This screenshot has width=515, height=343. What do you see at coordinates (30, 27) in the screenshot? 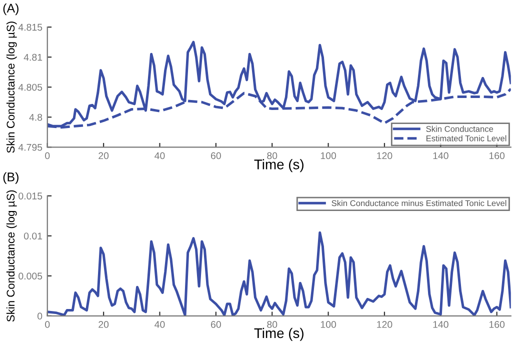
I see `y-tick-label: 4.815` at bounding box center [30, 27].